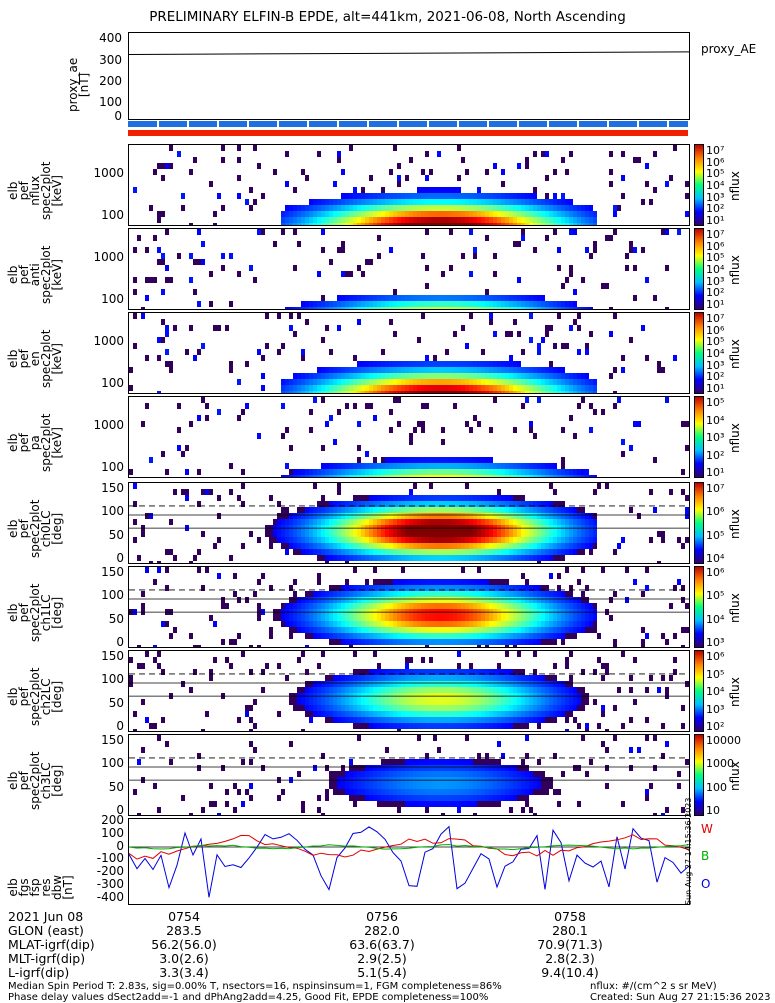 This screenshot has width=775, height=1003. Describe the element at coordinates (382, 916) in the screenshot. I see `footer-value: 0756` at that location.